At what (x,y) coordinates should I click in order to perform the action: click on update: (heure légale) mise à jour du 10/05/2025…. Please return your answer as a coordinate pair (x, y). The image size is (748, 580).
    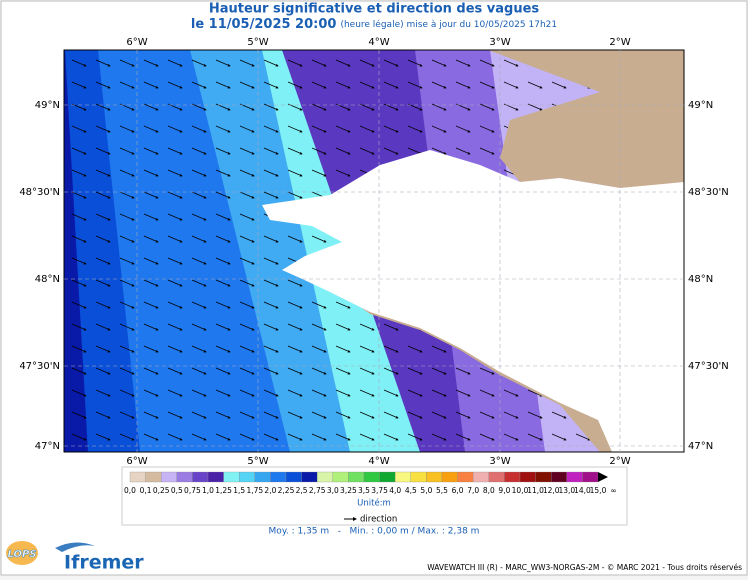
    Looking at the image, I should click on (448, 24).